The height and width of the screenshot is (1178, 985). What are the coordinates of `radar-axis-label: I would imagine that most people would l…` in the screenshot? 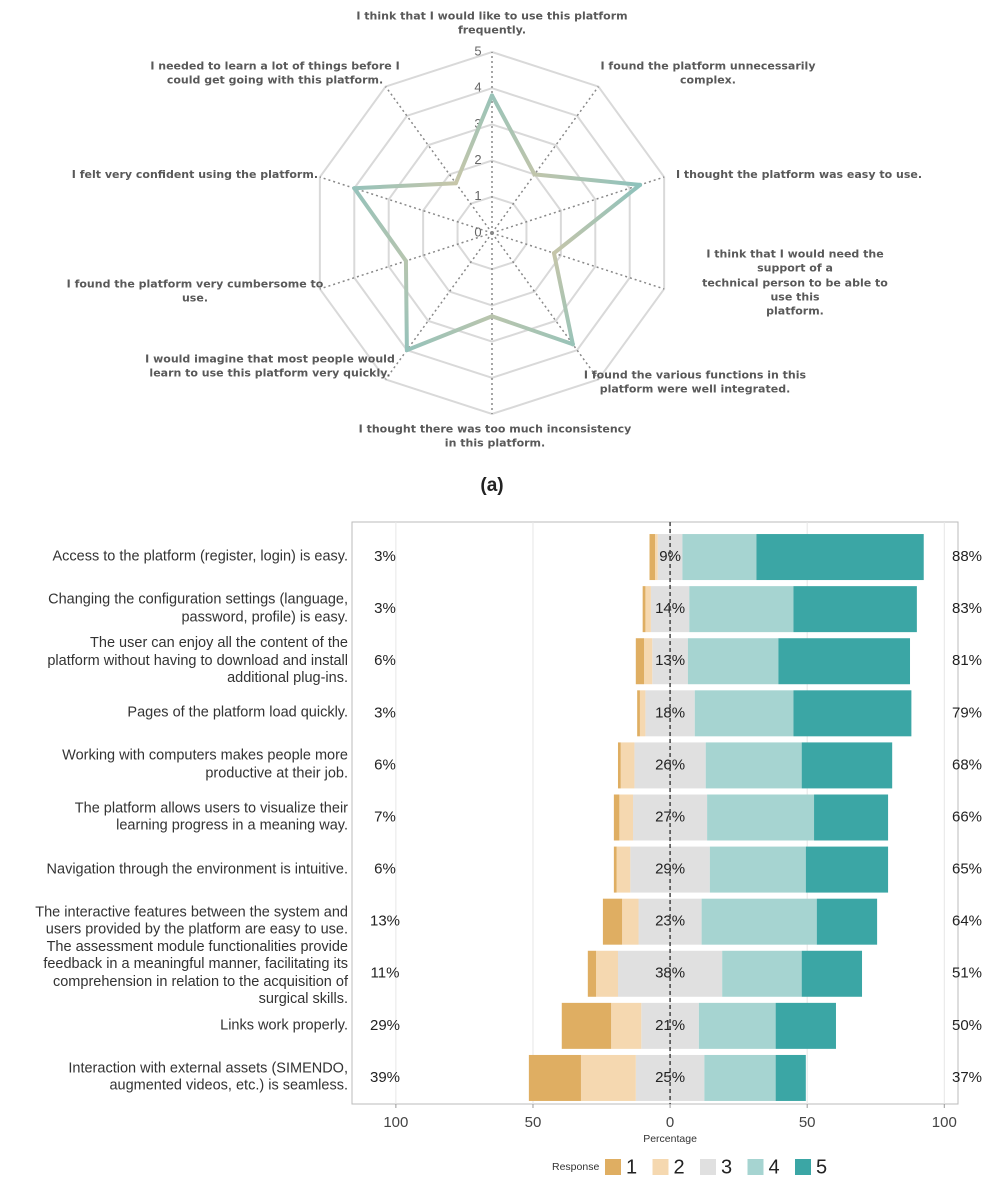 It's located at (270, 366).